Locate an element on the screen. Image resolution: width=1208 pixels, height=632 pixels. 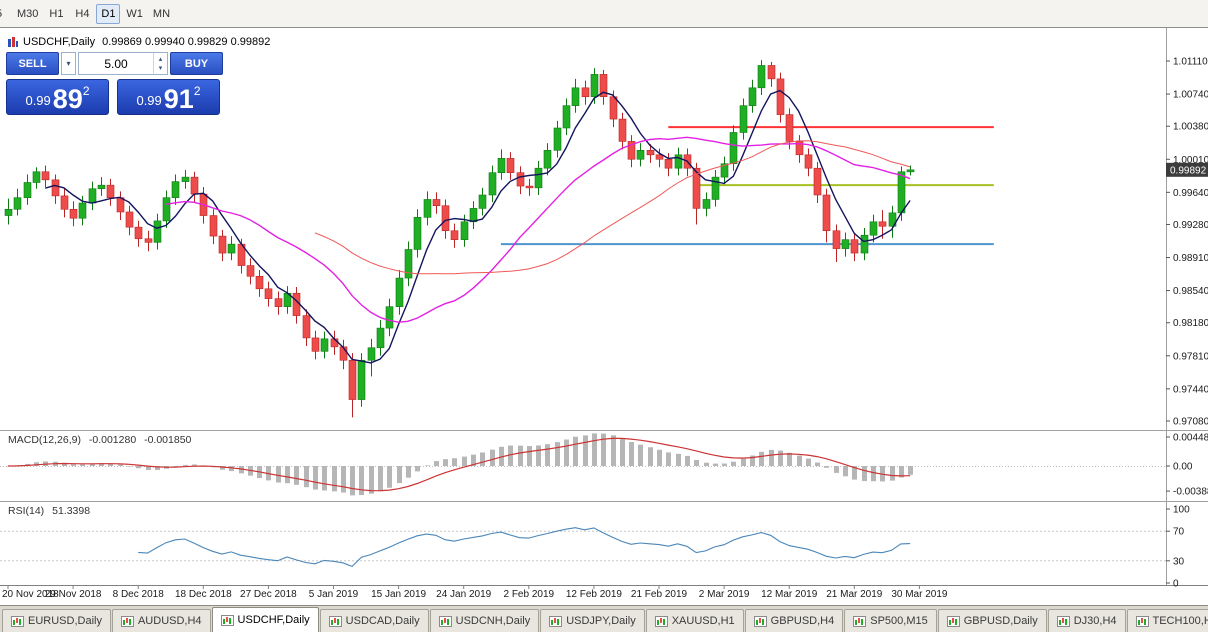
tab-label: TECH100,H1 is located at coordinates (1180, 621).